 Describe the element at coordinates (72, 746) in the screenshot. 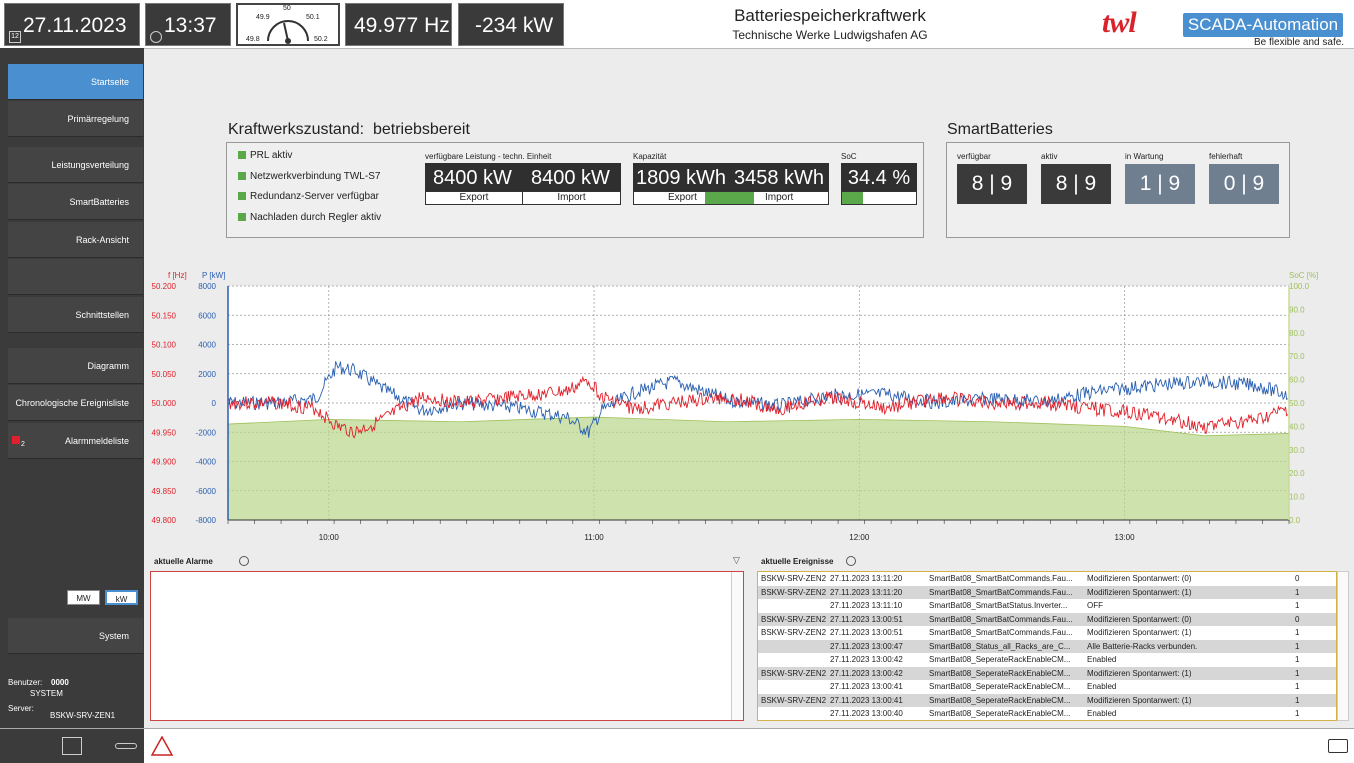

I see `network-icon` at that location.